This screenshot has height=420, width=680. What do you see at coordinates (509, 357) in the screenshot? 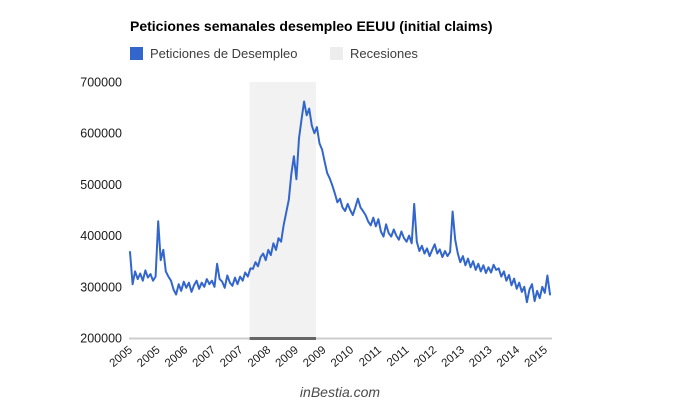
I see `x-axis-label: 2014` at bounding box center [509, 357].